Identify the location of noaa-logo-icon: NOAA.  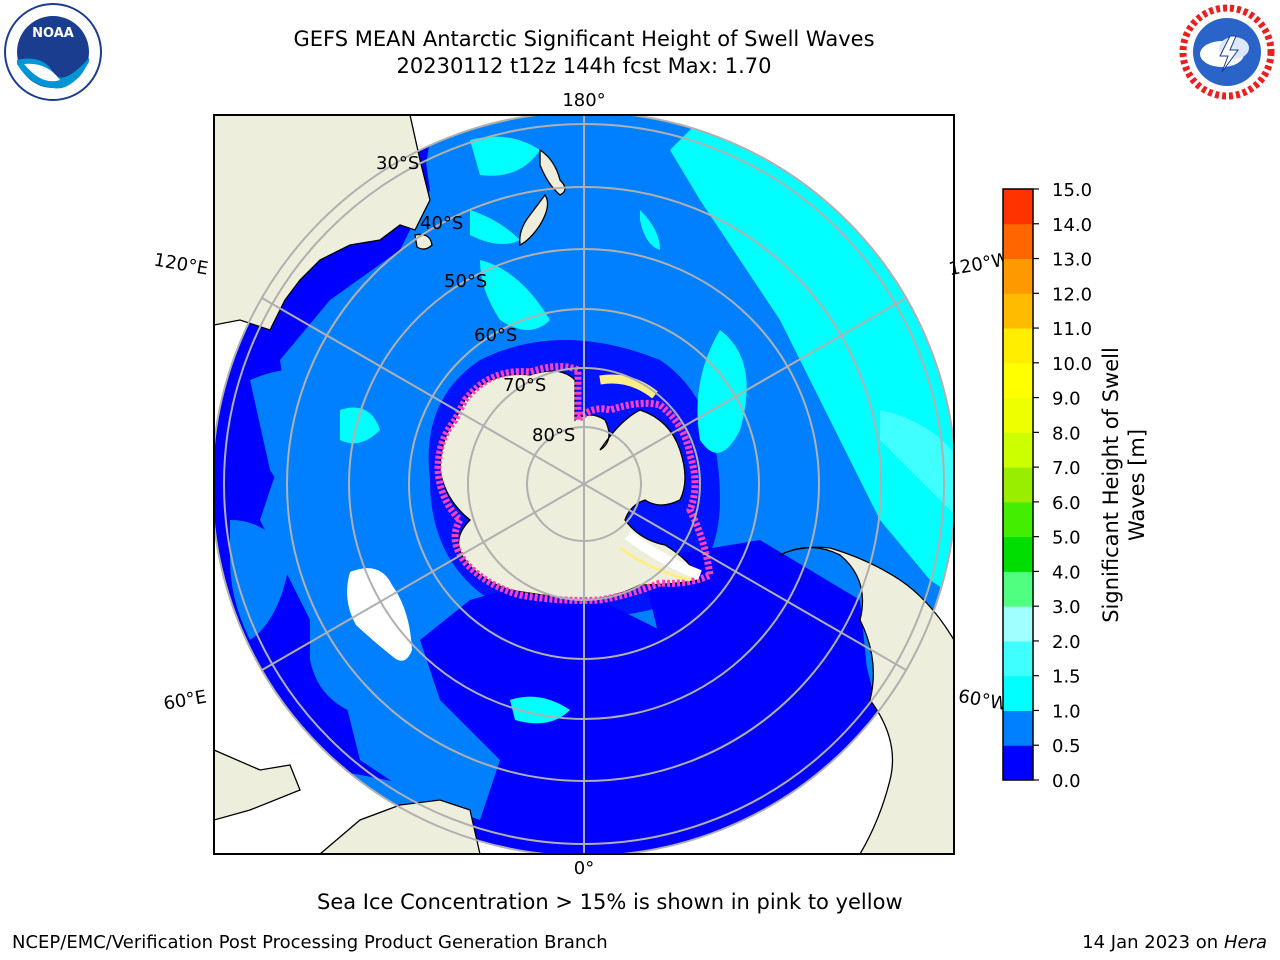
(53, 52).